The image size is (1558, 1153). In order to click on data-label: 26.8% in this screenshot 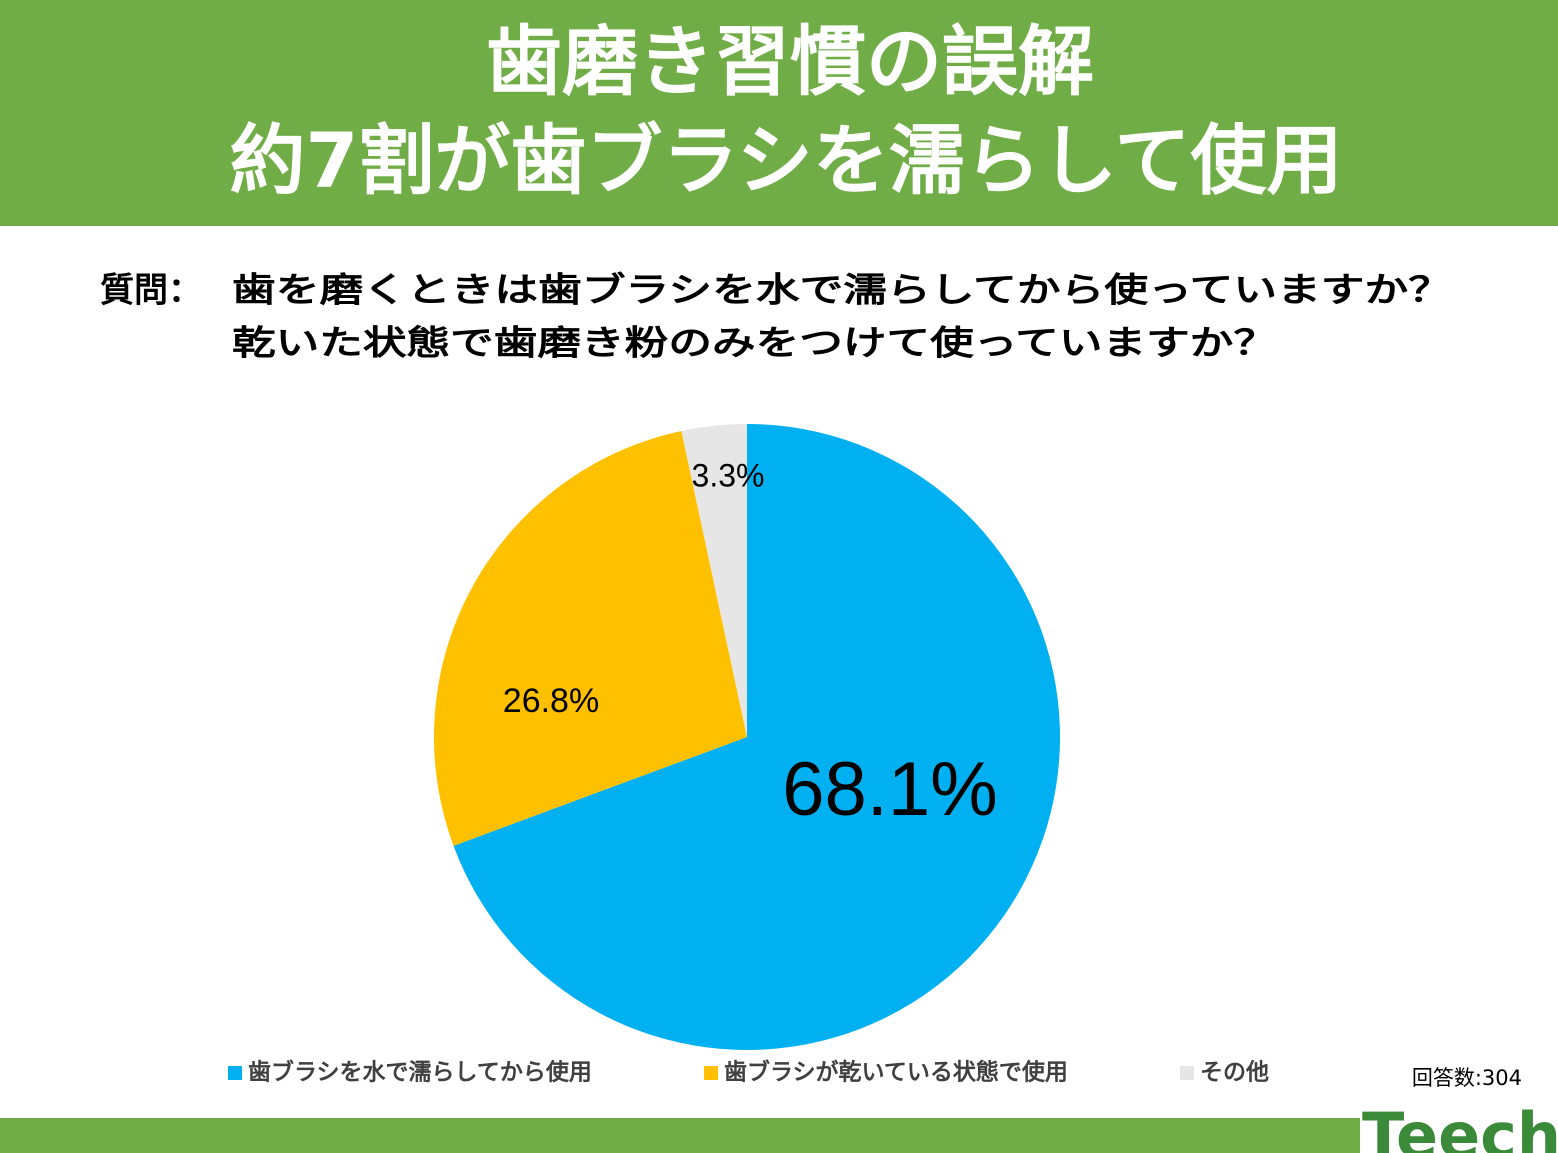, I will do `click(551, 701)`.